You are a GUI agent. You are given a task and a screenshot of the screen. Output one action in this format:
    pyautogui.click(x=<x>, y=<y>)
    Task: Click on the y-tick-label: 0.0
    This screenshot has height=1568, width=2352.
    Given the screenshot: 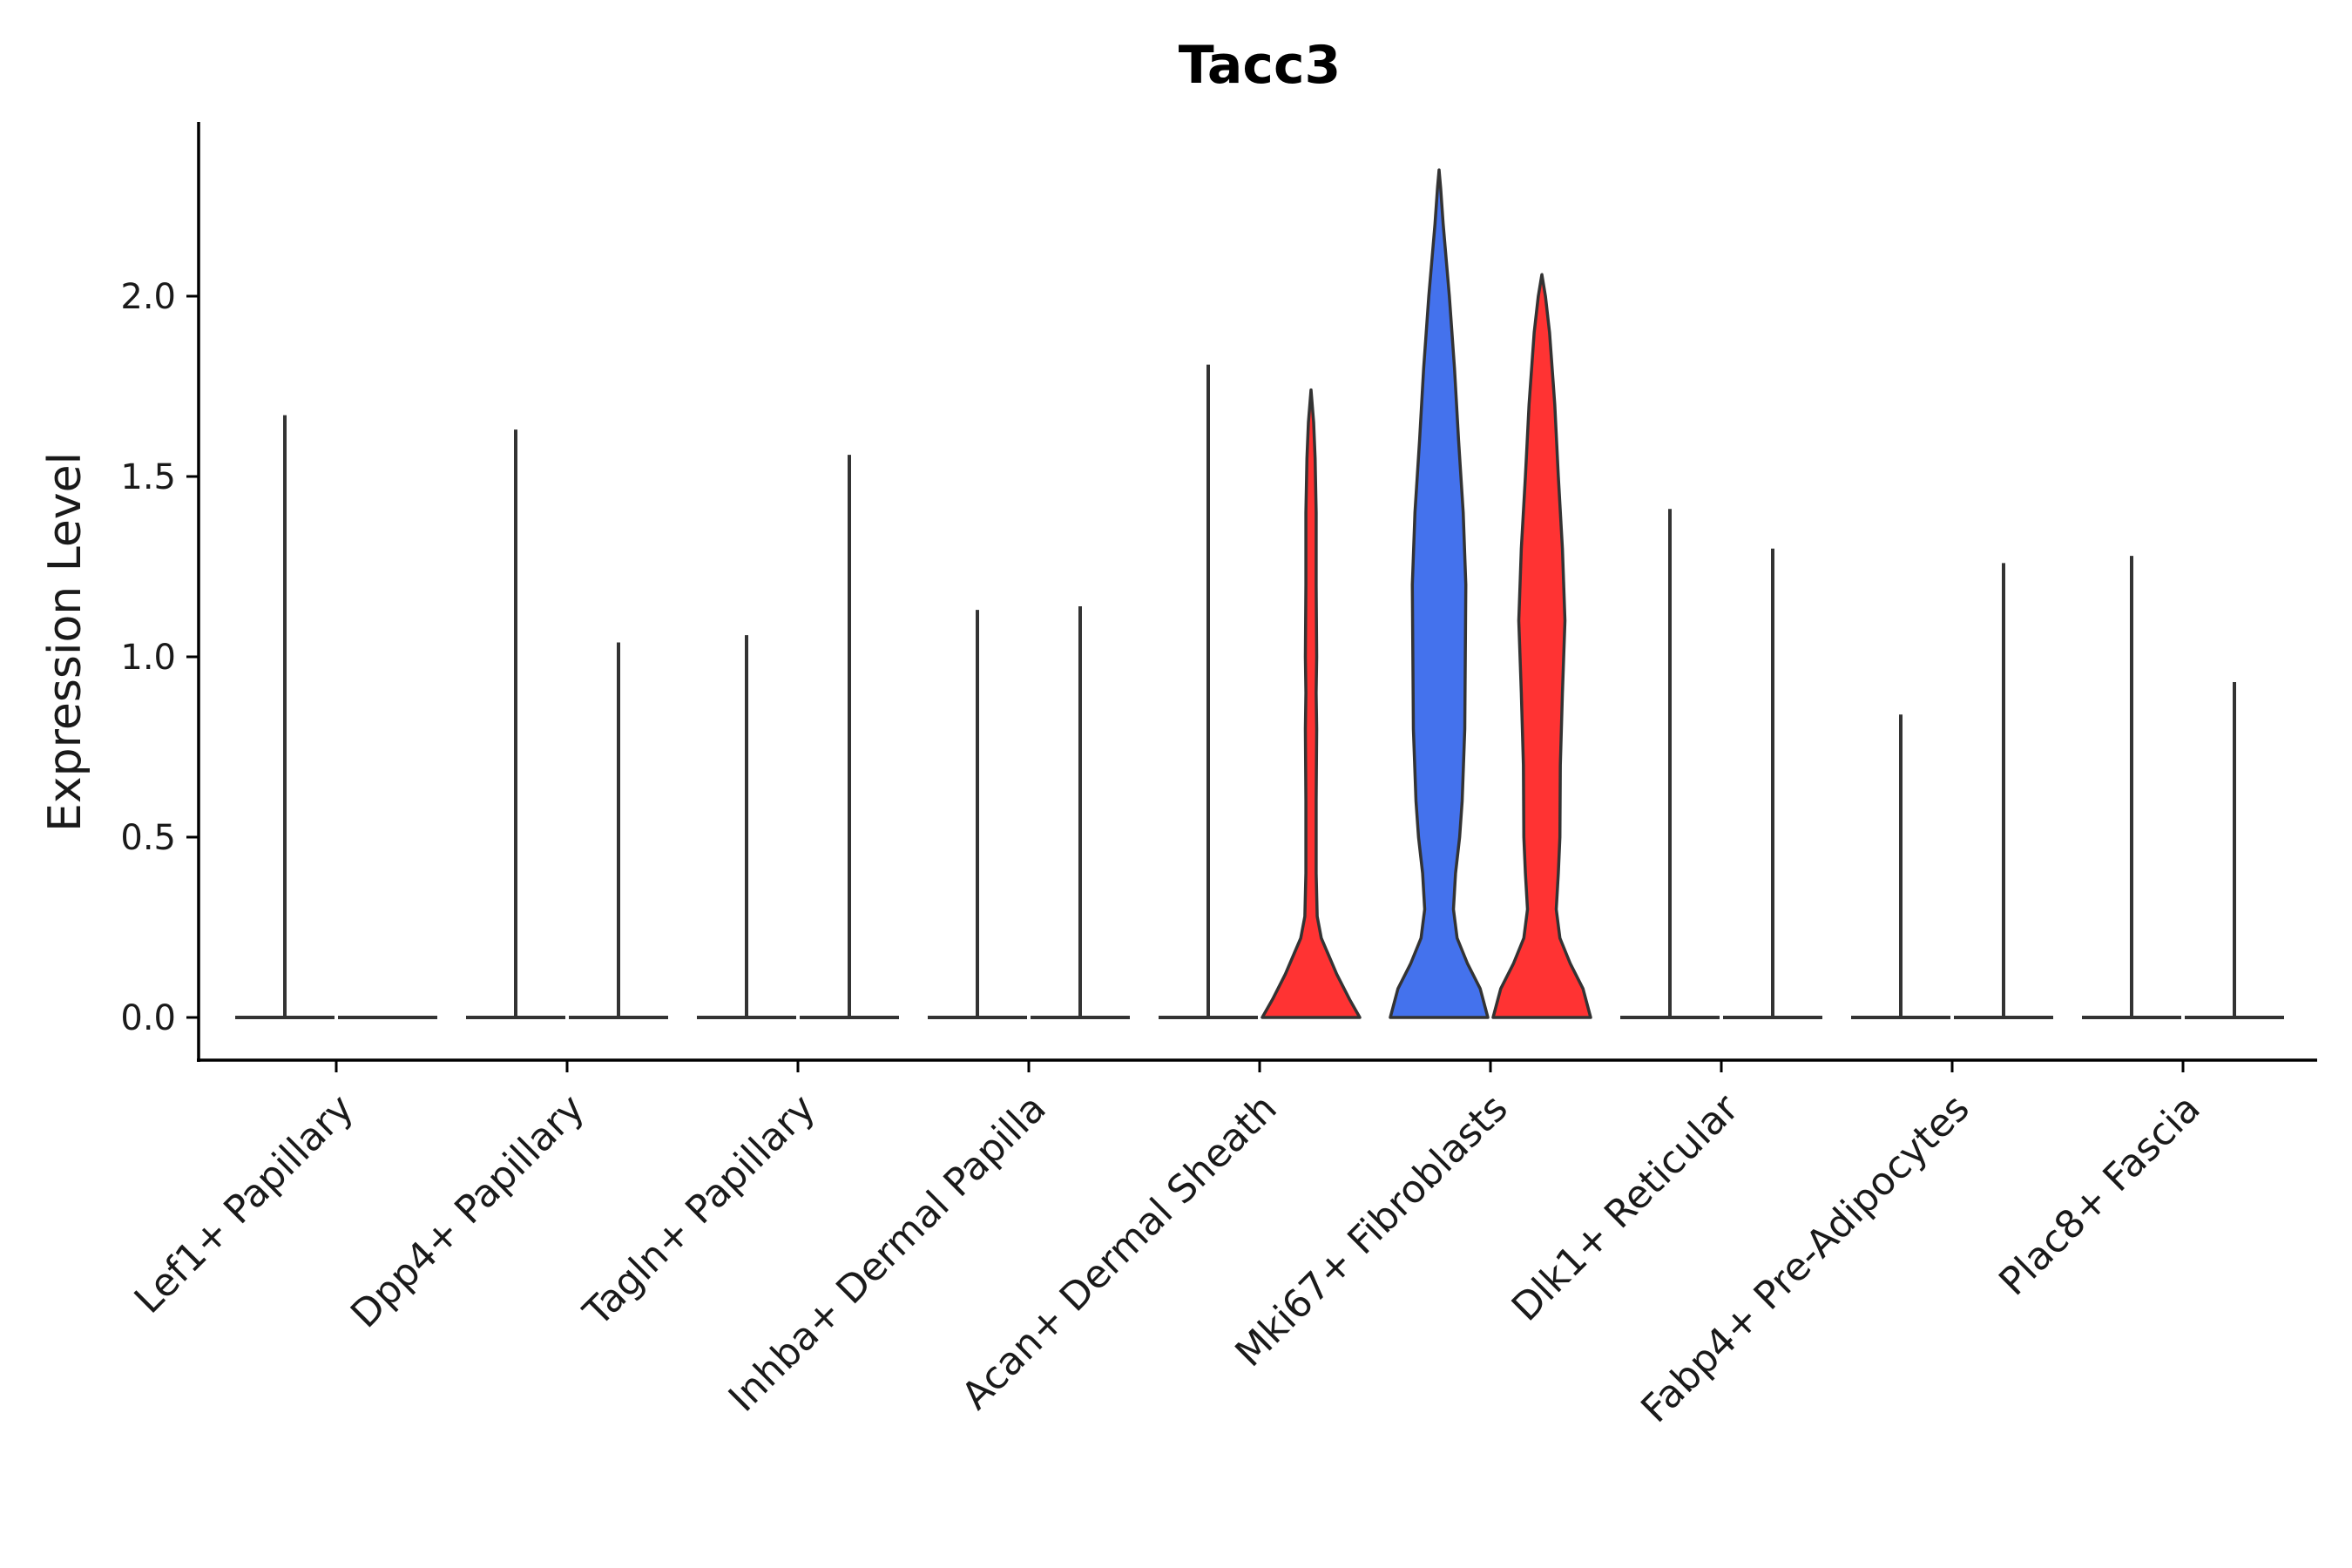 What is the action you would take?
    pyautogui.click(x=148, y=1018)
    